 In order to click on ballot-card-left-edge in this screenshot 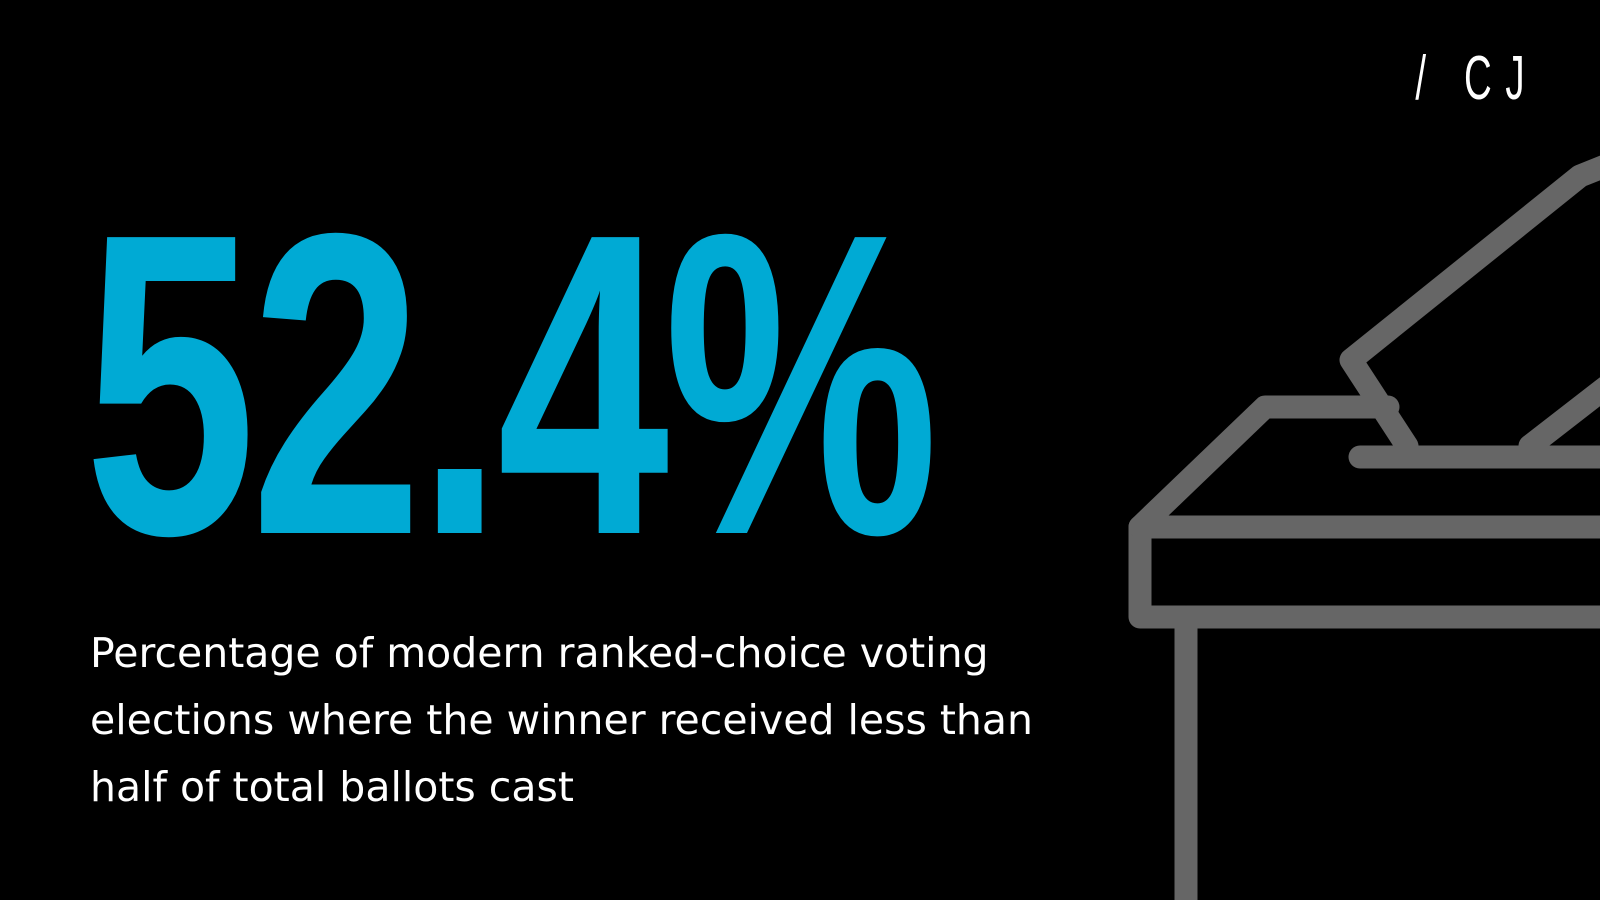, I will do `click(1469, 306)`.